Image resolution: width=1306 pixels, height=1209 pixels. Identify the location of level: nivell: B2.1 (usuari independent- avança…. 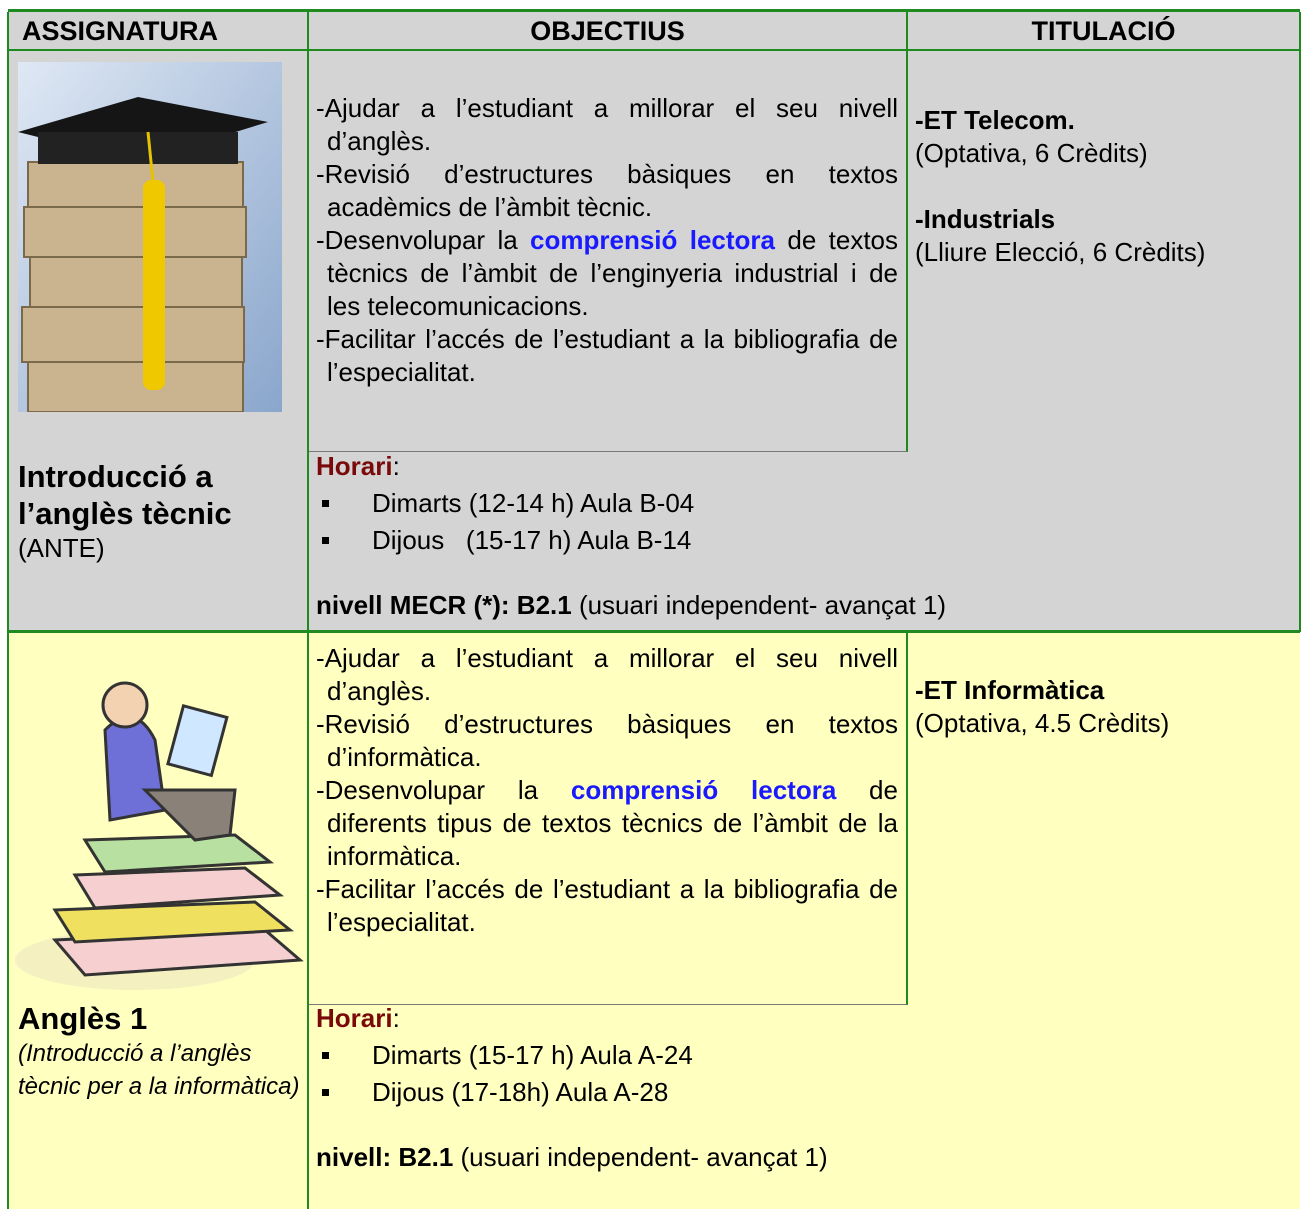
(806, 1157).